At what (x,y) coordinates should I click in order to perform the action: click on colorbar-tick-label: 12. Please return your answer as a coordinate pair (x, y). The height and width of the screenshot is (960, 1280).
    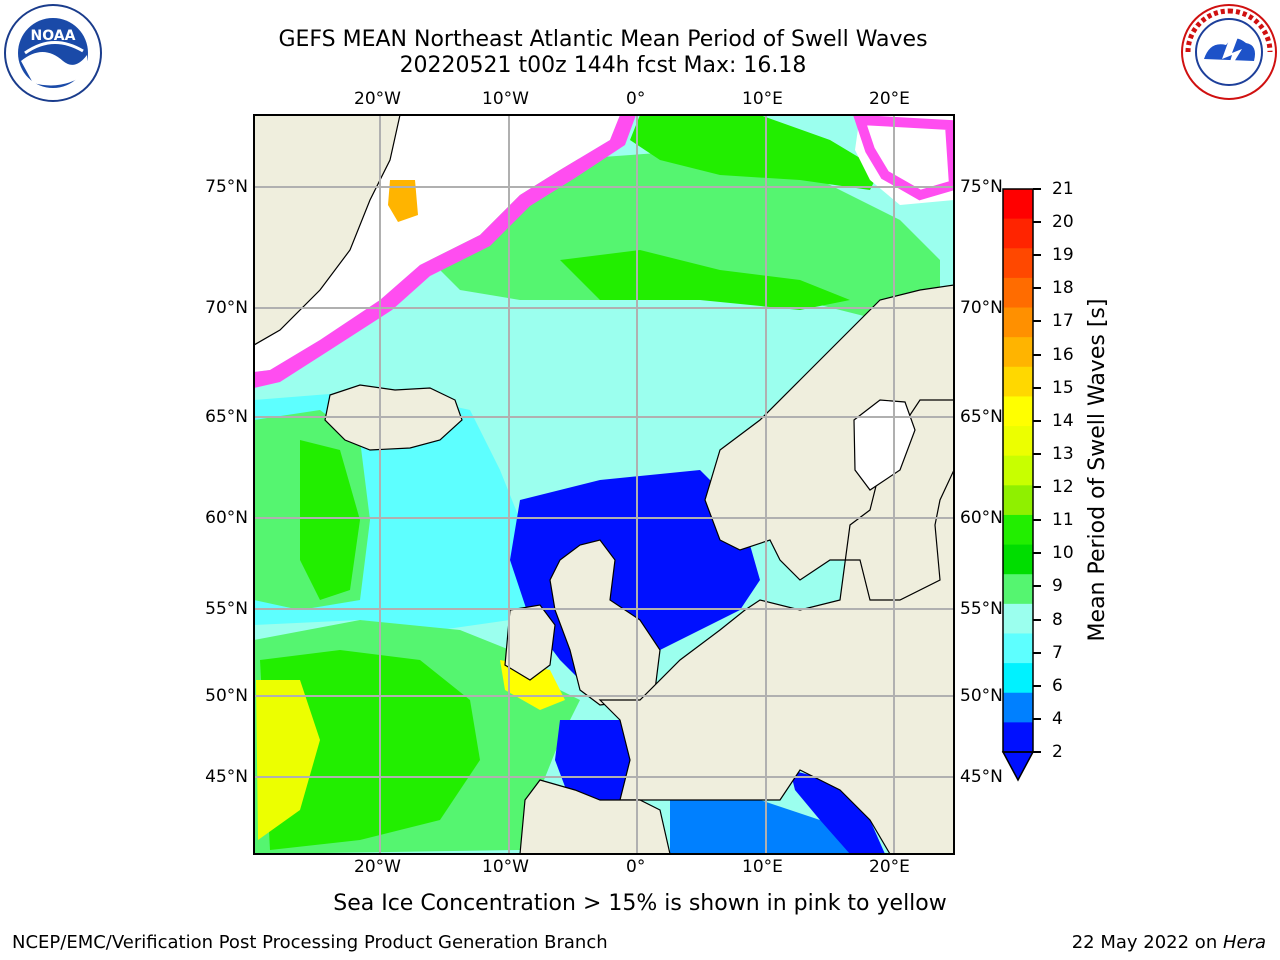
    Looking at the image, I should click on (1063, 487).